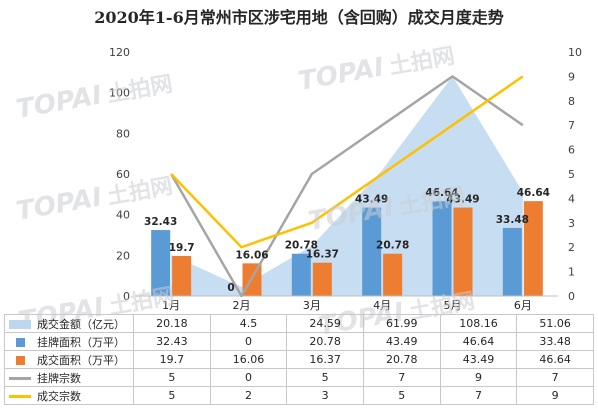 This screenshot has width=598, height=420. Describe the element at coordinates (571, 223) in the screenshot. I see `y-right-tick-label: 3` at that location.